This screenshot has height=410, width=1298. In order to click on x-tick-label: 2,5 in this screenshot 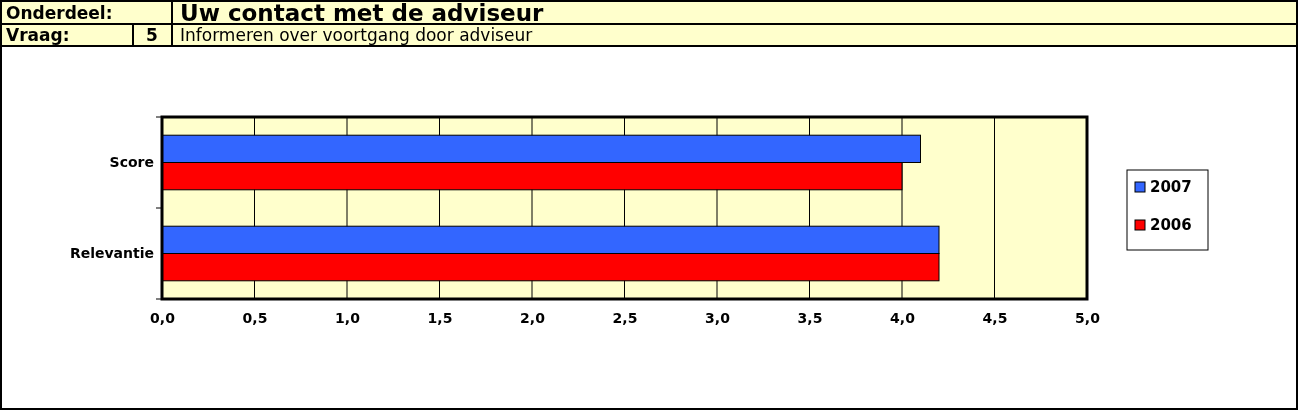, I will do `click(625, 317)`.